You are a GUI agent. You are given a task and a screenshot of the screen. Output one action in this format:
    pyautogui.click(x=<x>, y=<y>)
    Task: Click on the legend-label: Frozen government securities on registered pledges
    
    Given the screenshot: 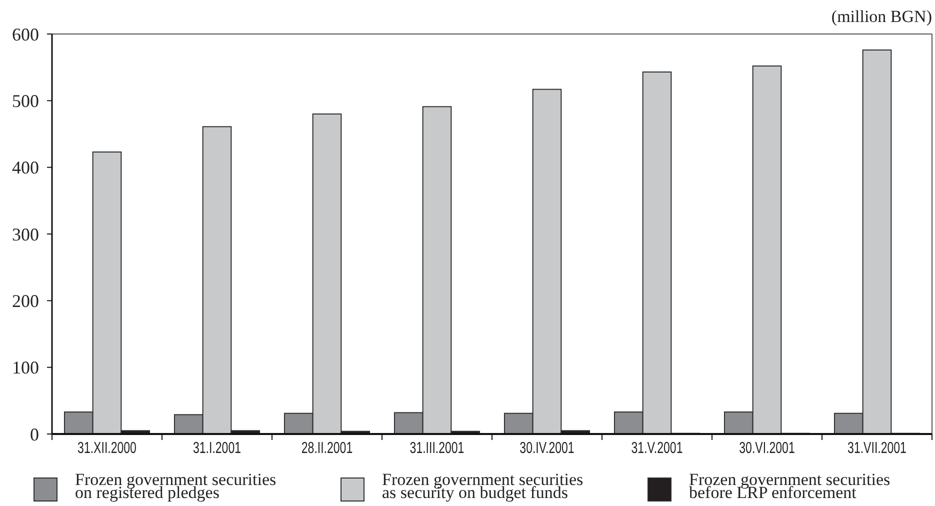 What is the action you would take?
    pyautogui.click(x=175, y=486)
    